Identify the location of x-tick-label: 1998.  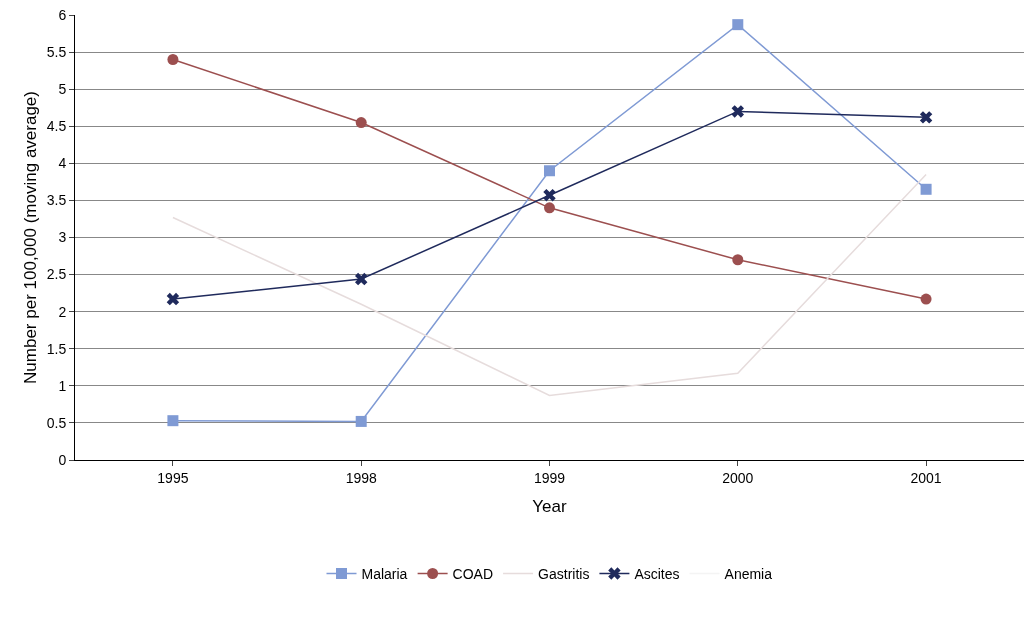
(361, 477).